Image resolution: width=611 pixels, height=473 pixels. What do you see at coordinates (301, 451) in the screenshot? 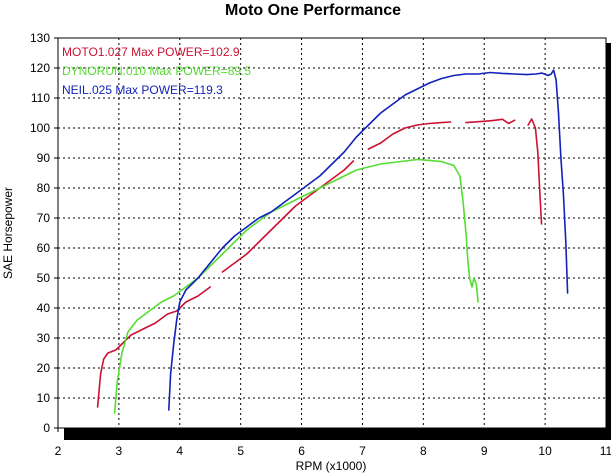
I see `x-tick-label: 6` at bounding box center [301, 451].